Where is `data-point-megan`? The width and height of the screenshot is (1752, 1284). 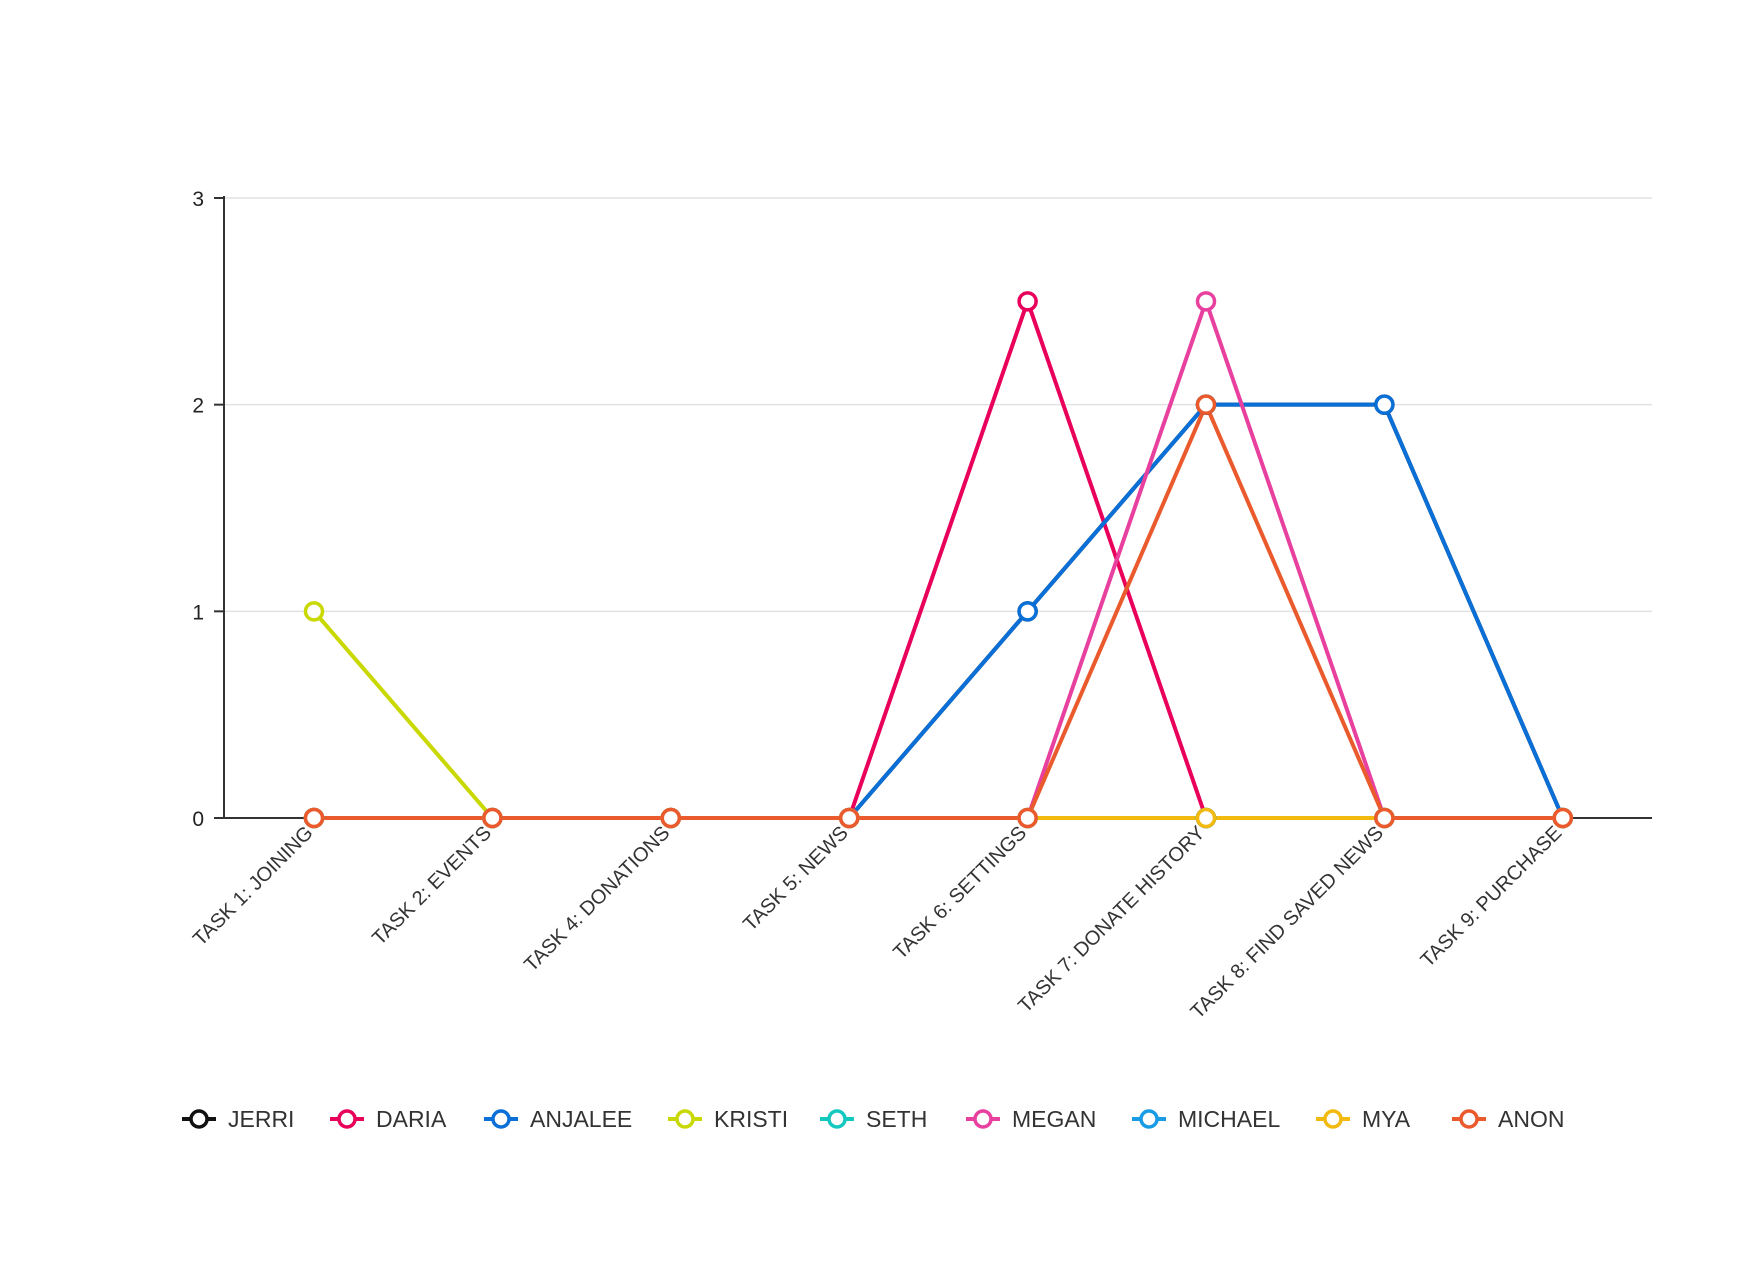 data-point-megan is located at coordinates (1206, 301).